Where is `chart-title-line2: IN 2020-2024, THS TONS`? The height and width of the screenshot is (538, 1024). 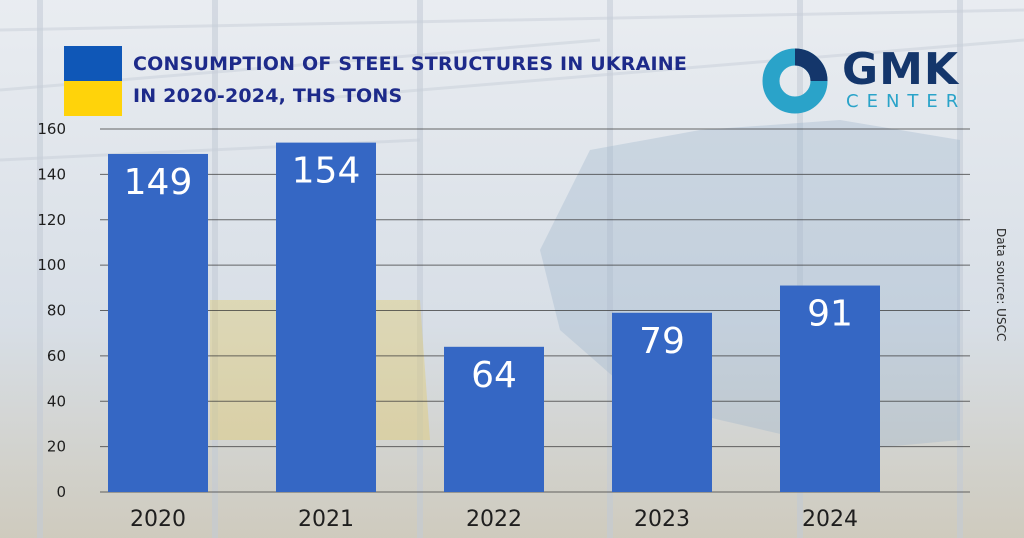
chart-title-line2: IN 2020-2024, THS TONS is located at coordinates (268, 96).